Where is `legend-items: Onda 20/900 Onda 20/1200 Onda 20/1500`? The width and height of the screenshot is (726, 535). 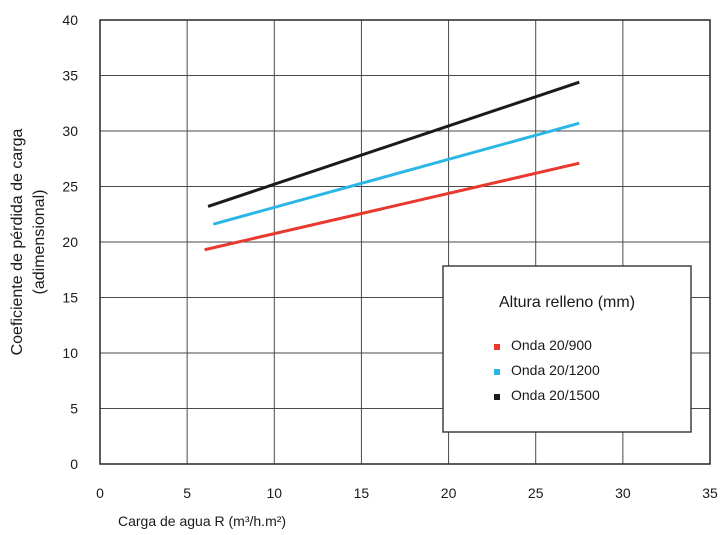
legend-items: Onda 20/900 Onda 20/1200 Onda 20/1500 is located at coordinates (547, 370).